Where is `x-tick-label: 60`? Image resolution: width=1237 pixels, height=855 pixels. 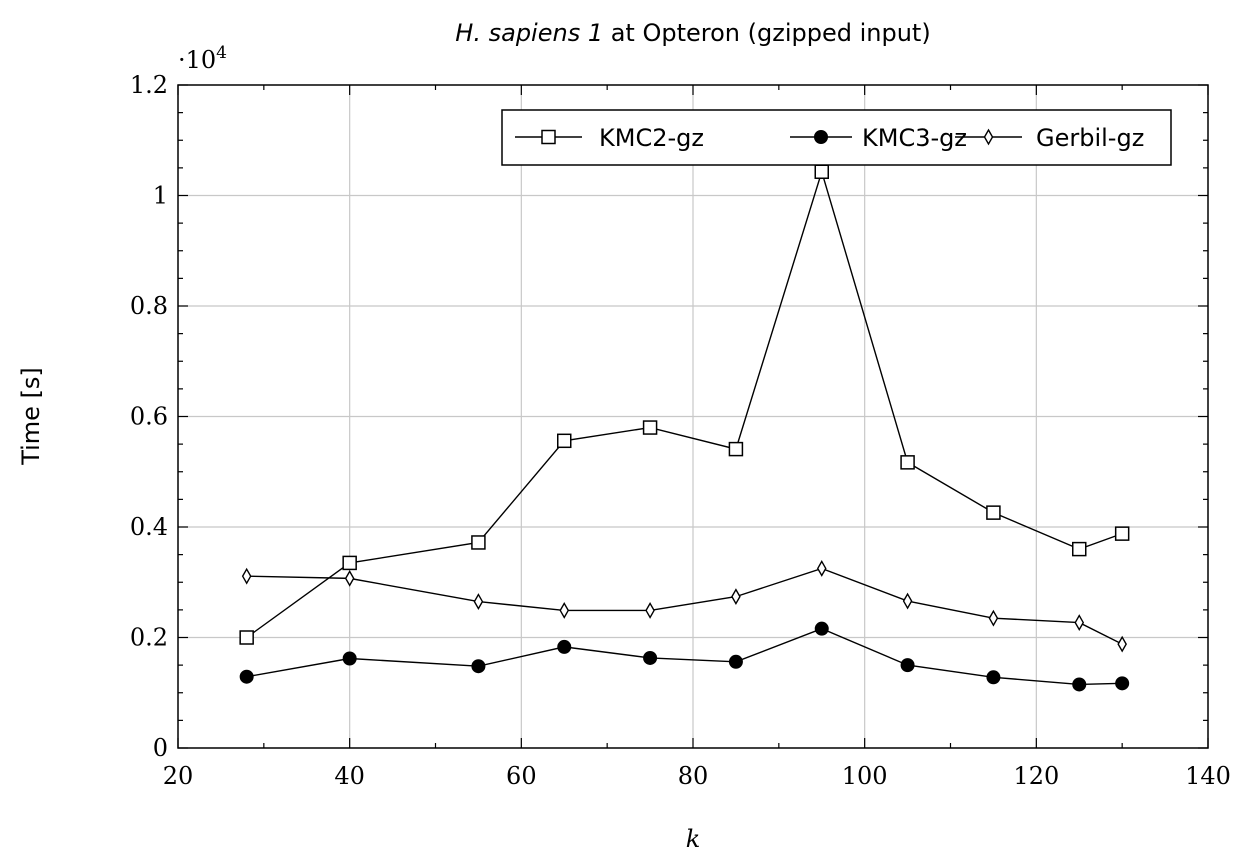 x-tick-label: 60 is located at coordinates (521, 776).